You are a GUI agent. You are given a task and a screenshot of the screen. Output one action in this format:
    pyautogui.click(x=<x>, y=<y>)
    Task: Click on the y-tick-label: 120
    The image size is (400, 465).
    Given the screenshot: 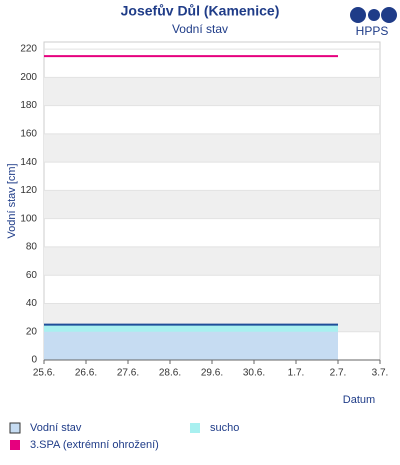 What is the action you would take?
    pyautogui.click(x=28, y=190)
    